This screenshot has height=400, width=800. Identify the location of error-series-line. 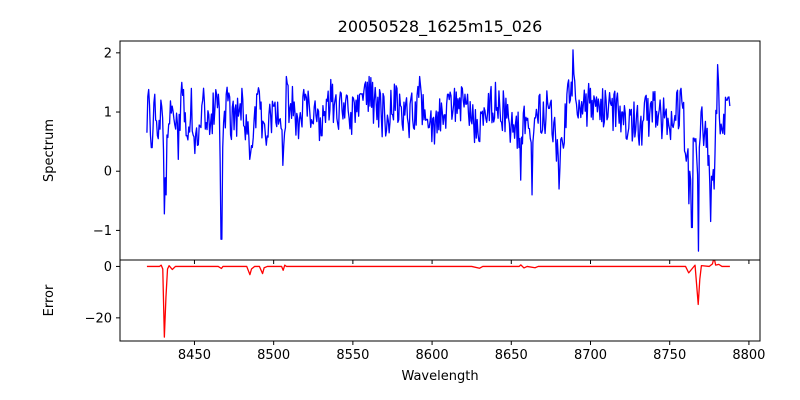
(438, 299).